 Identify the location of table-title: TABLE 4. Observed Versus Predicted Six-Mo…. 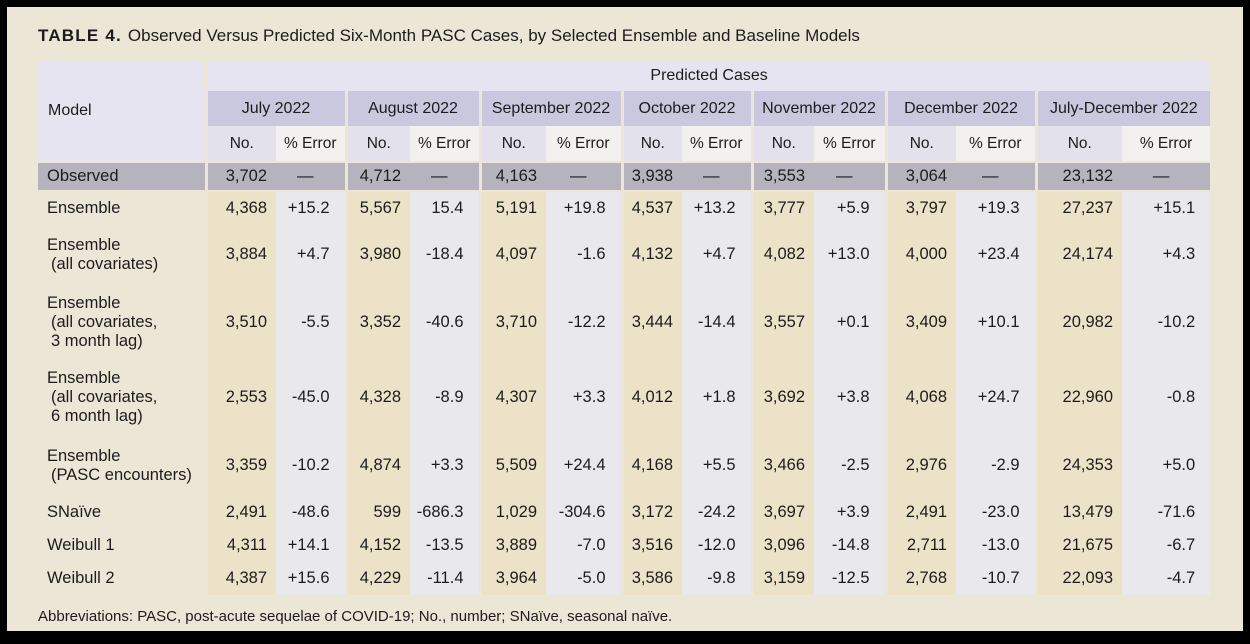
(640, 36).